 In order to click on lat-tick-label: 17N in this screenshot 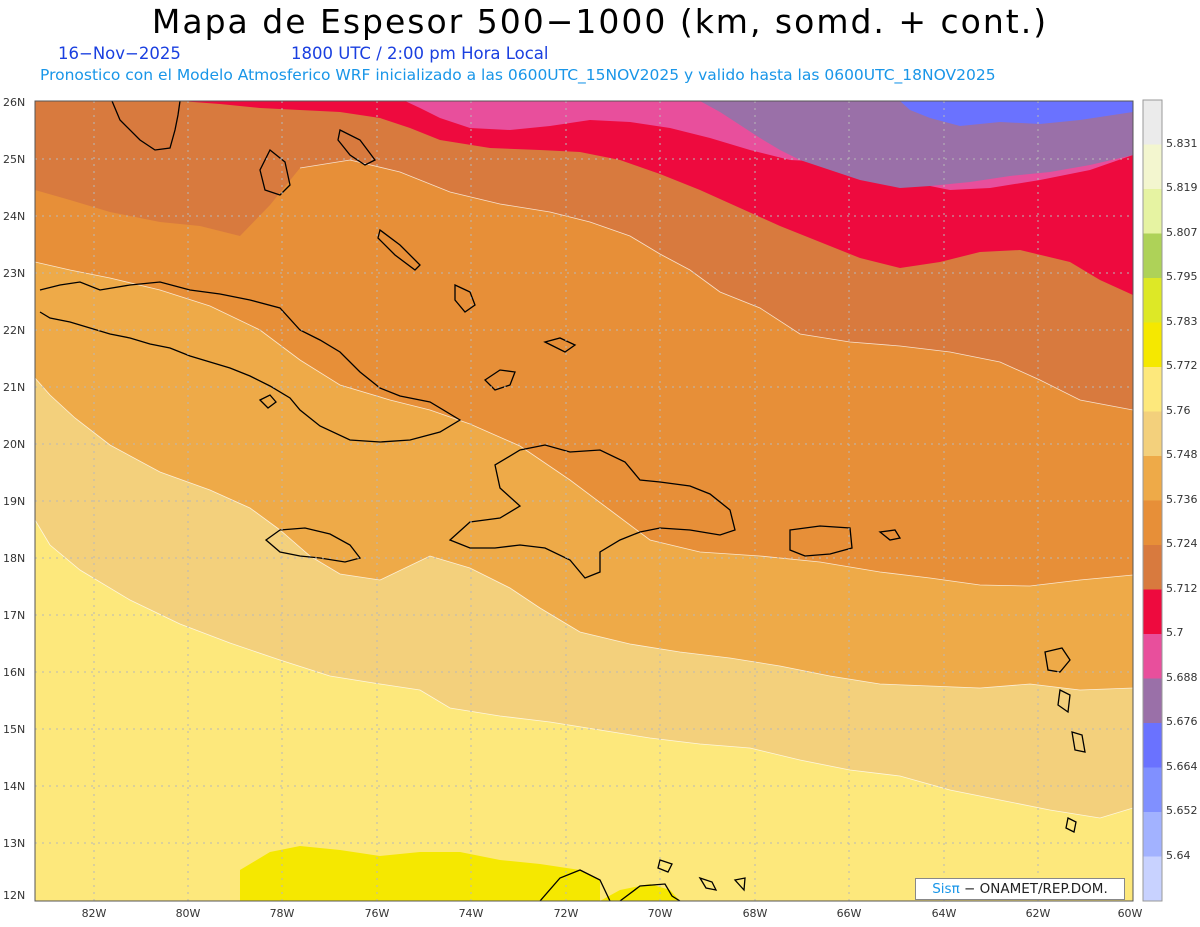, I will do `click(14, 615)`.